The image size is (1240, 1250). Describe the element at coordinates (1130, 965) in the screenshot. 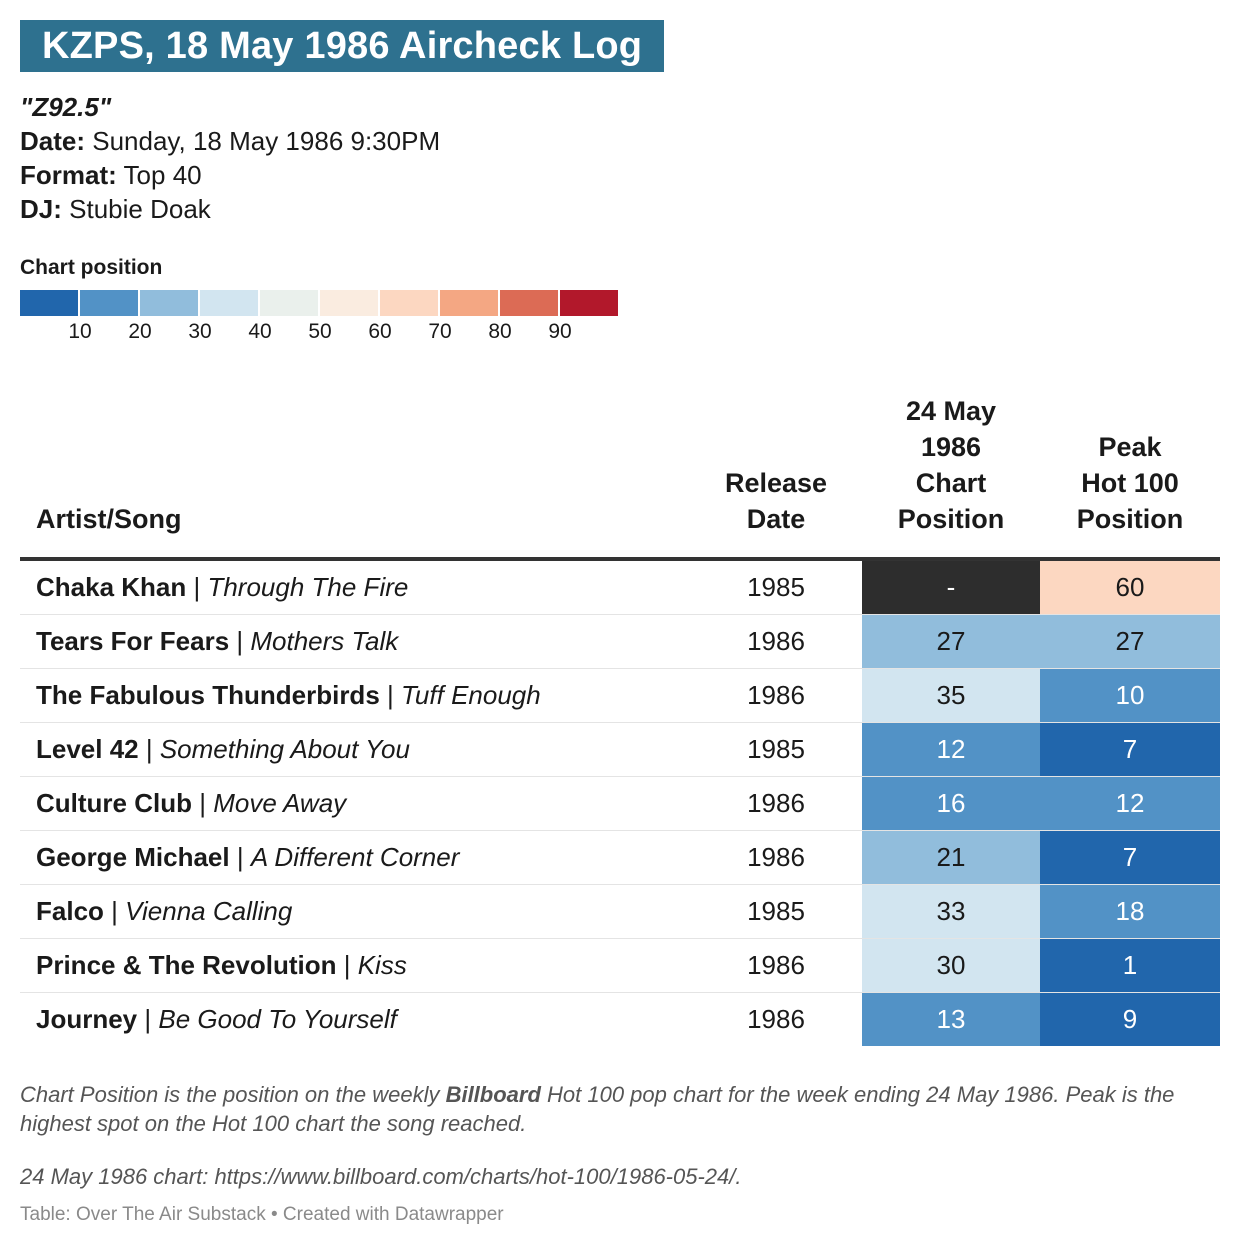

I see `cell-peak-position: 1` at that location.